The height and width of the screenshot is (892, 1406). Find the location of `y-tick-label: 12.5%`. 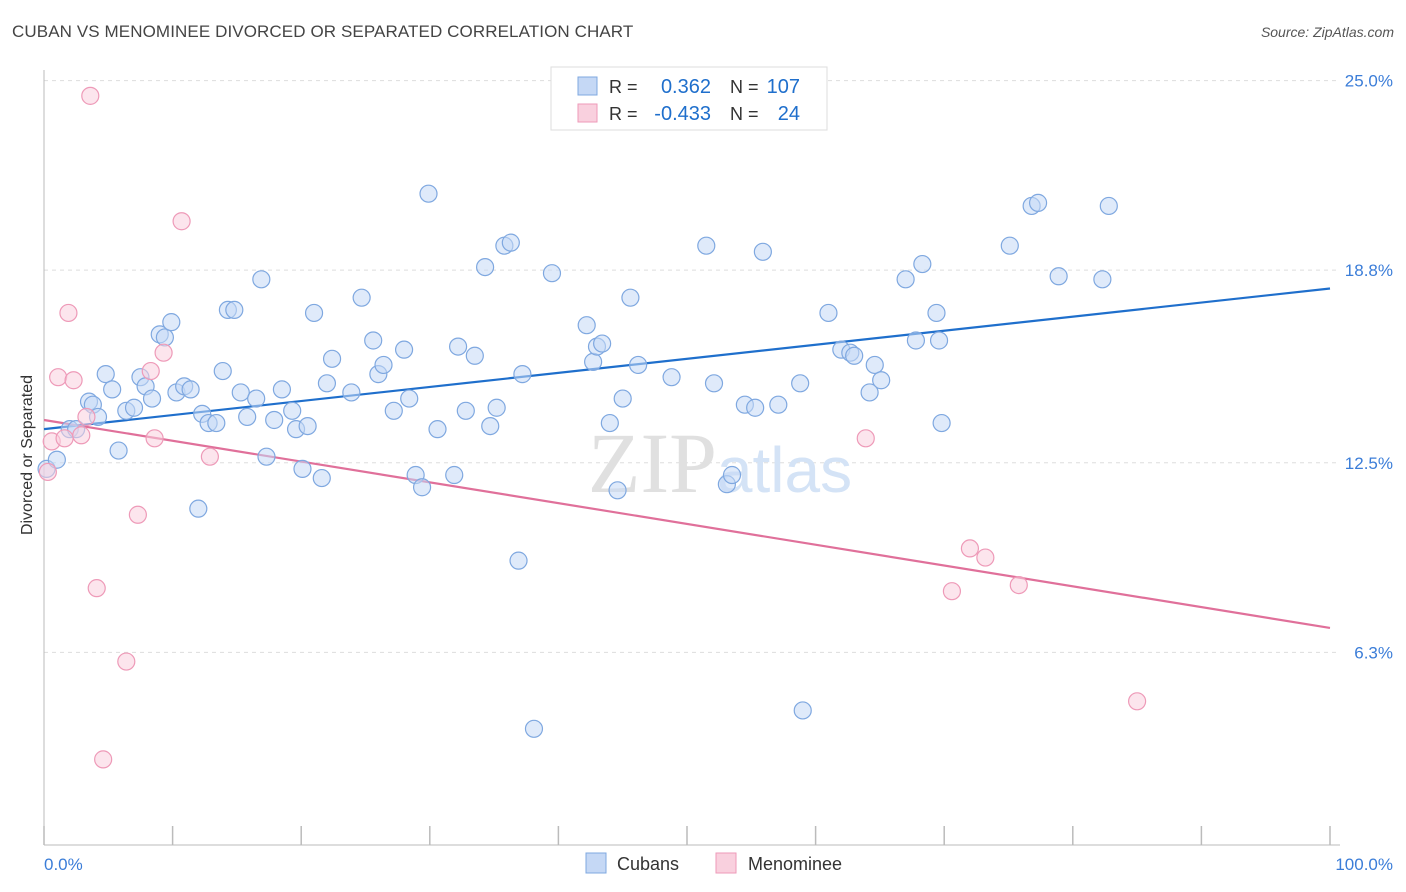

y-tick-label: 12.5% is located at coordinates (1369, 463).